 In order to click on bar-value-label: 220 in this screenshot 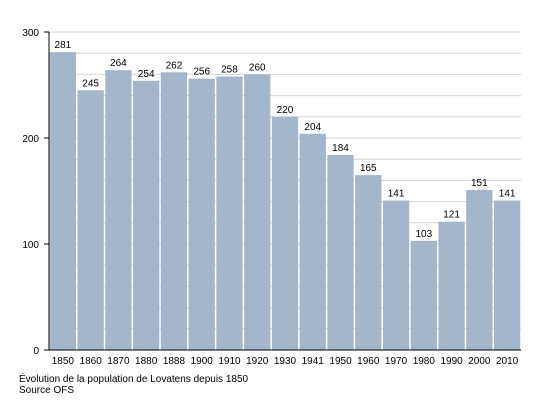, I will do `click(285, 110)`.